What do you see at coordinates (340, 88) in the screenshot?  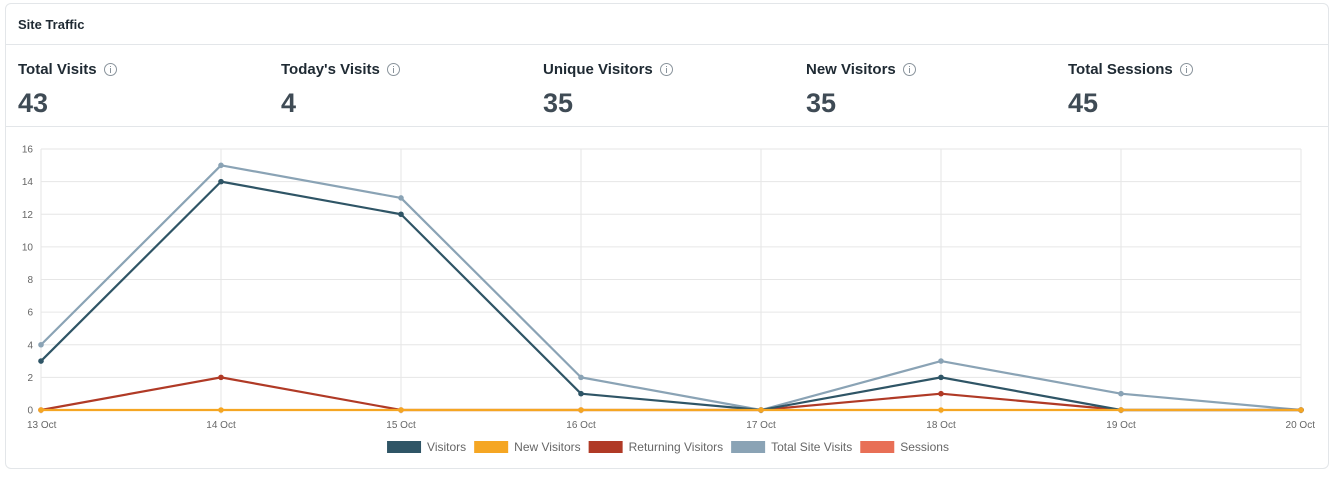 I see `stat-todays-visits: Today's Visits 4` at bounding box center [340, 88].